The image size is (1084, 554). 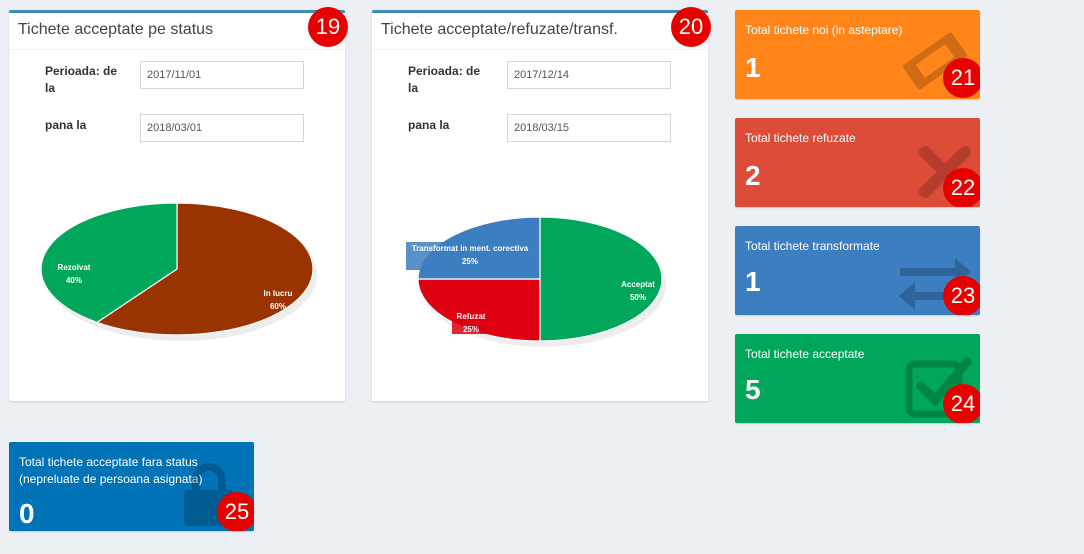 I want to click on pie-label-value: 50%, so click(x=638, y=297).